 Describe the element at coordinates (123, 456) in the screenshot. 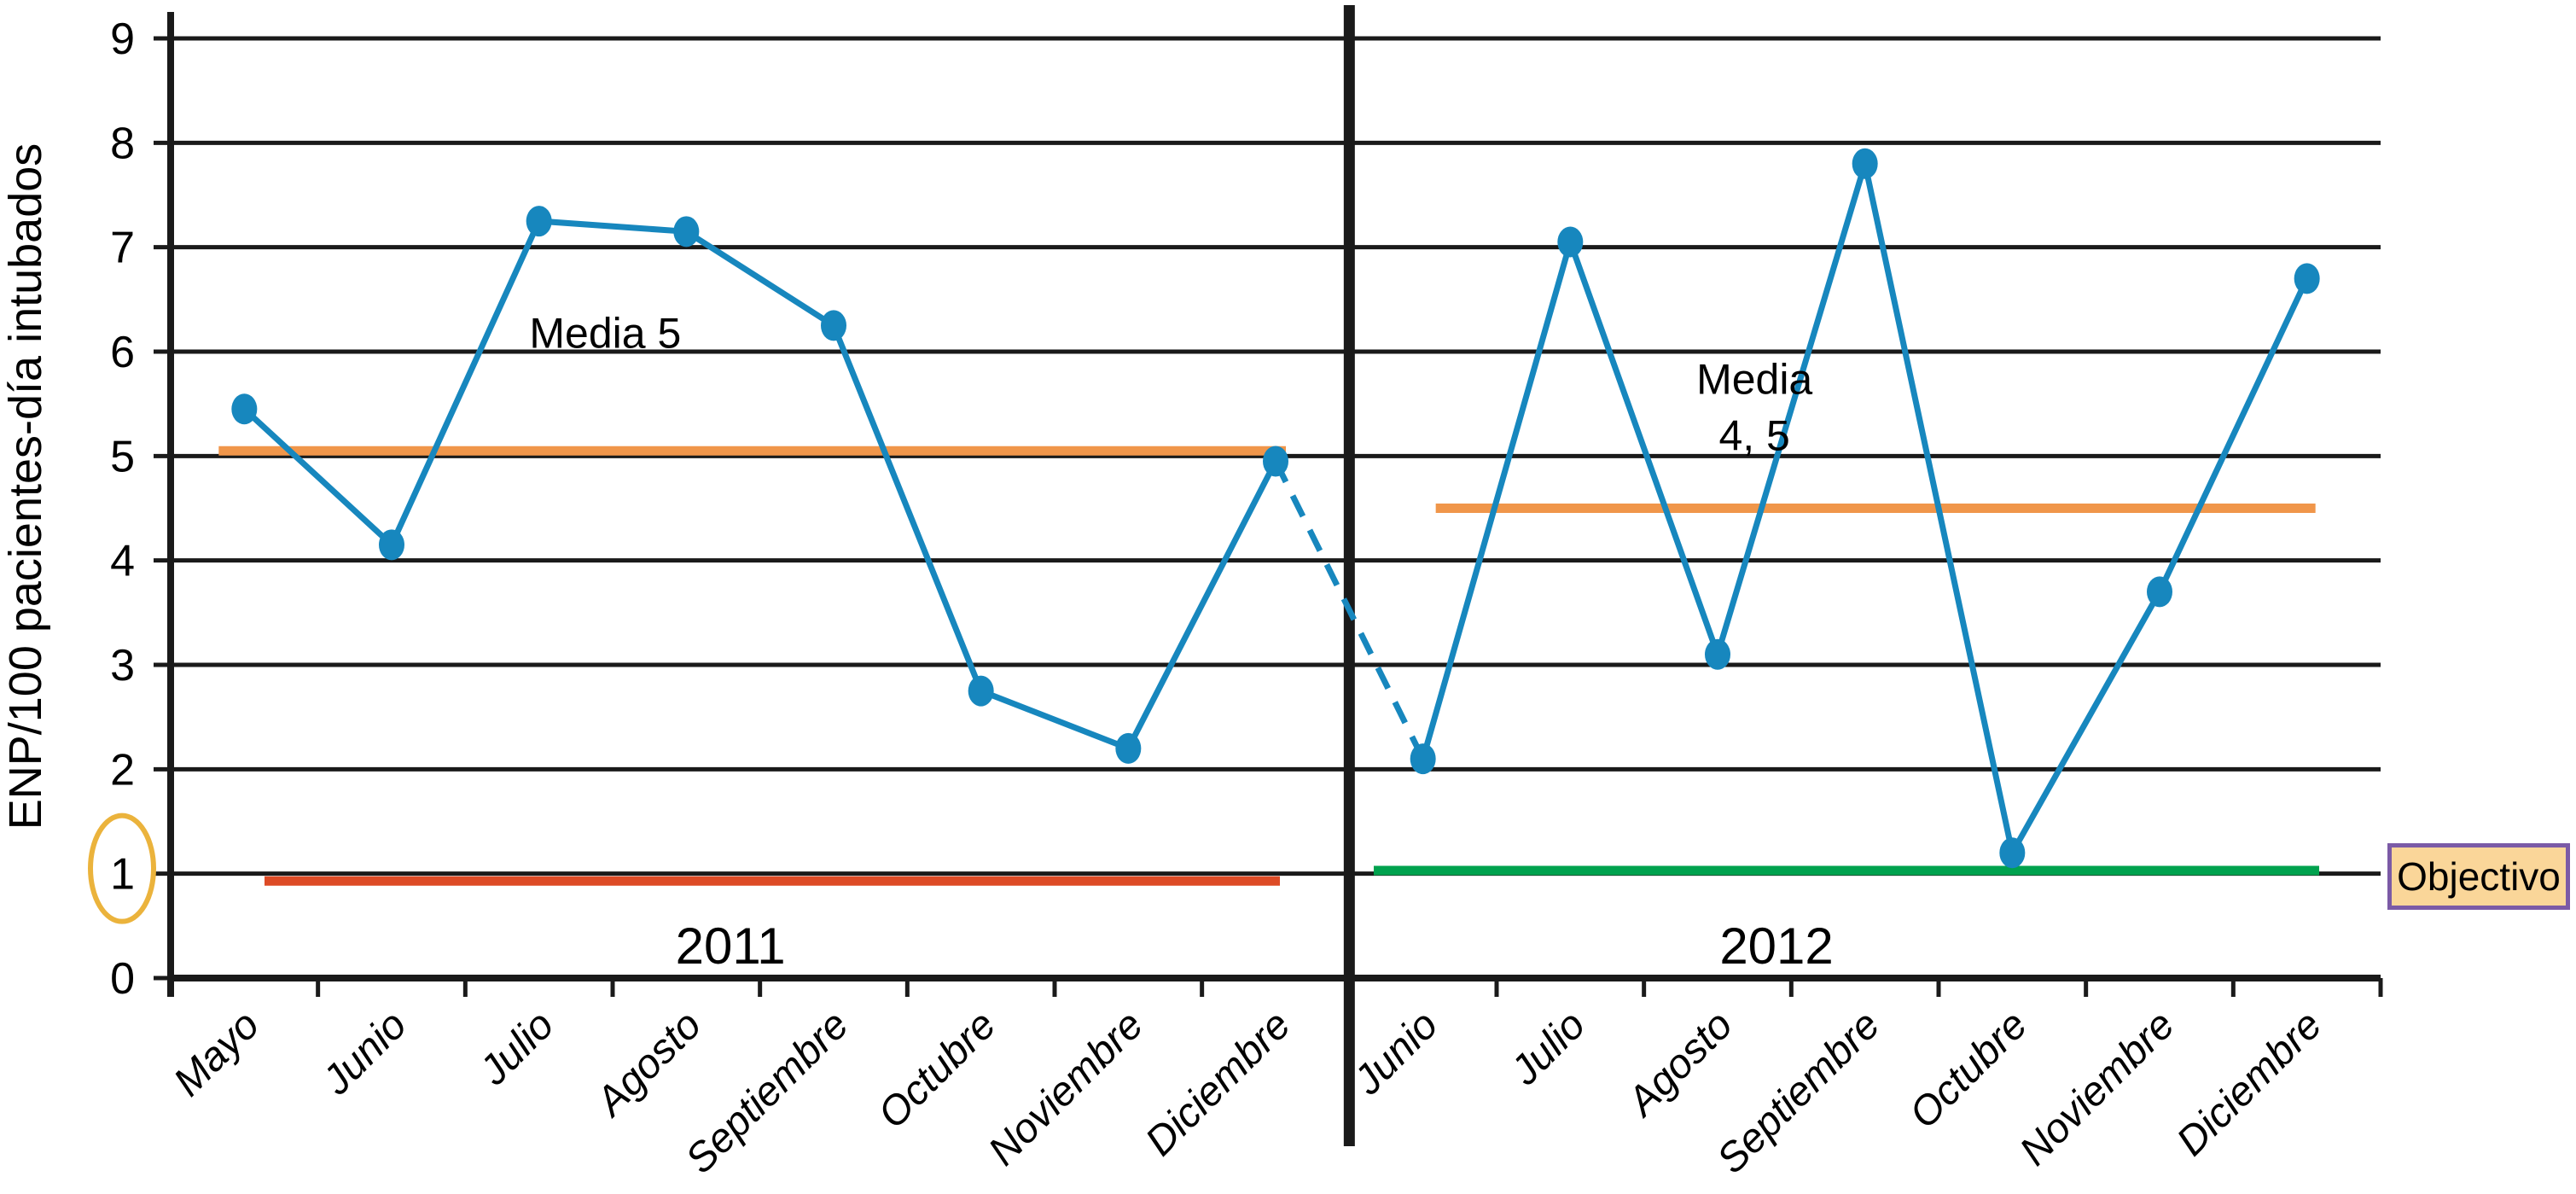

I see `y-tick-label: 5` at that location.